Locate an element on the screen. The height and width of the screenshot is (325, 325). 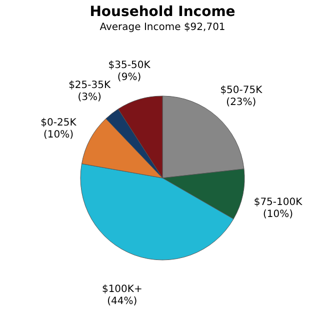
slice-label: $100K+ is located at coordinates (122, 289).